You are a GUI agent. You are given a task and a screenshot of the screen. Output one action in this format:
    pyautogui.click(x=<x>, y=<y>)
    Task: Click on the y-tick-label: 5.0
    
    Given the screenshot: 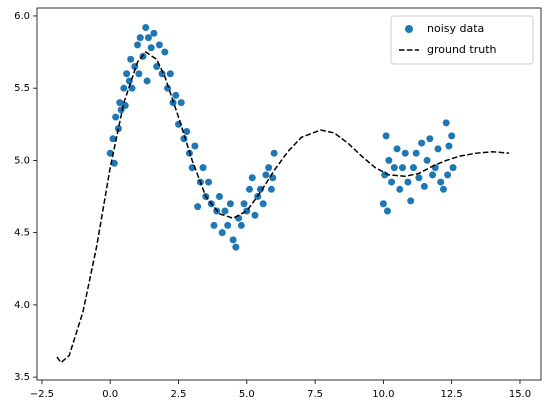 What is the action you would take?
    pyautogui.click(x=22, y=160)
    